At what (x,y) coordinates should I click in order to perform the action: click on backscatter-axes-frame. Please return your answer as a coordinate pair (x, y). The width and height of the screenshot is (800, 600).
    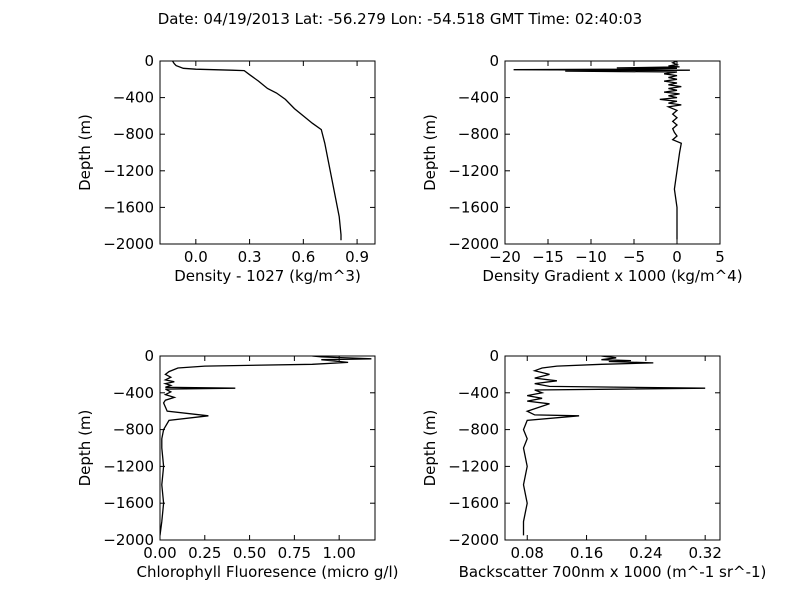
    Looking at the image, I should click on (612, 448).